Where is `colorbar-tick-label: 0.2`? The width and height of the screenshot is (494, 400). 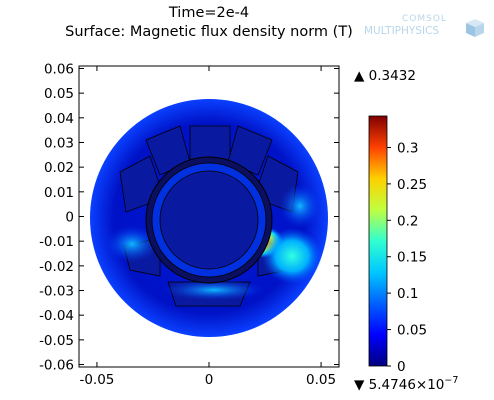 colorbar-tick-label: 0.2 is located at coordinates (407, 221).